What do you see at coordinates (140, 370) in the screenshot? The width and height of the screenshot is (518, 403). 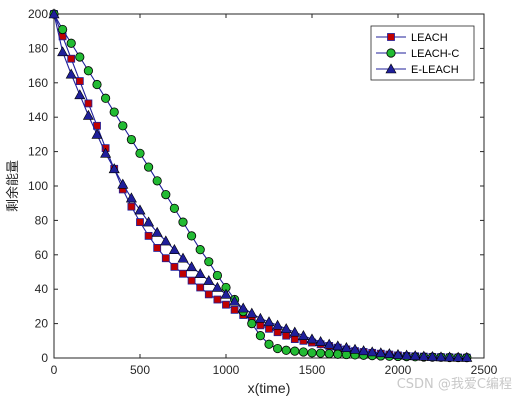 I see `x-tick-label: 500` at bounding box center [140, 370].